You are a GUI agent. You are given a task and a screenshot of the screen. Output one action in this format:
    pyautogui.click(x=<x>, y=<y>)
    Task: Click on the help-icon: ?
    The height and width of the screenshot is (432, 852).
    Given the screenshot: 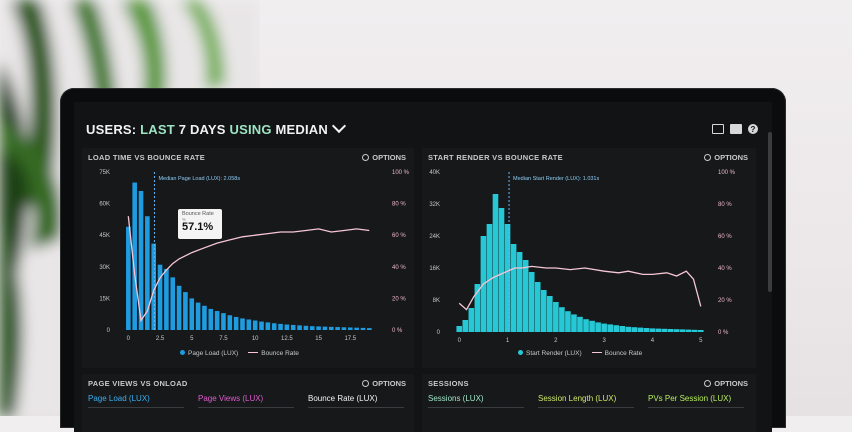 What is the action you would take?
    pyautogui.click(x=753, y=129)
    